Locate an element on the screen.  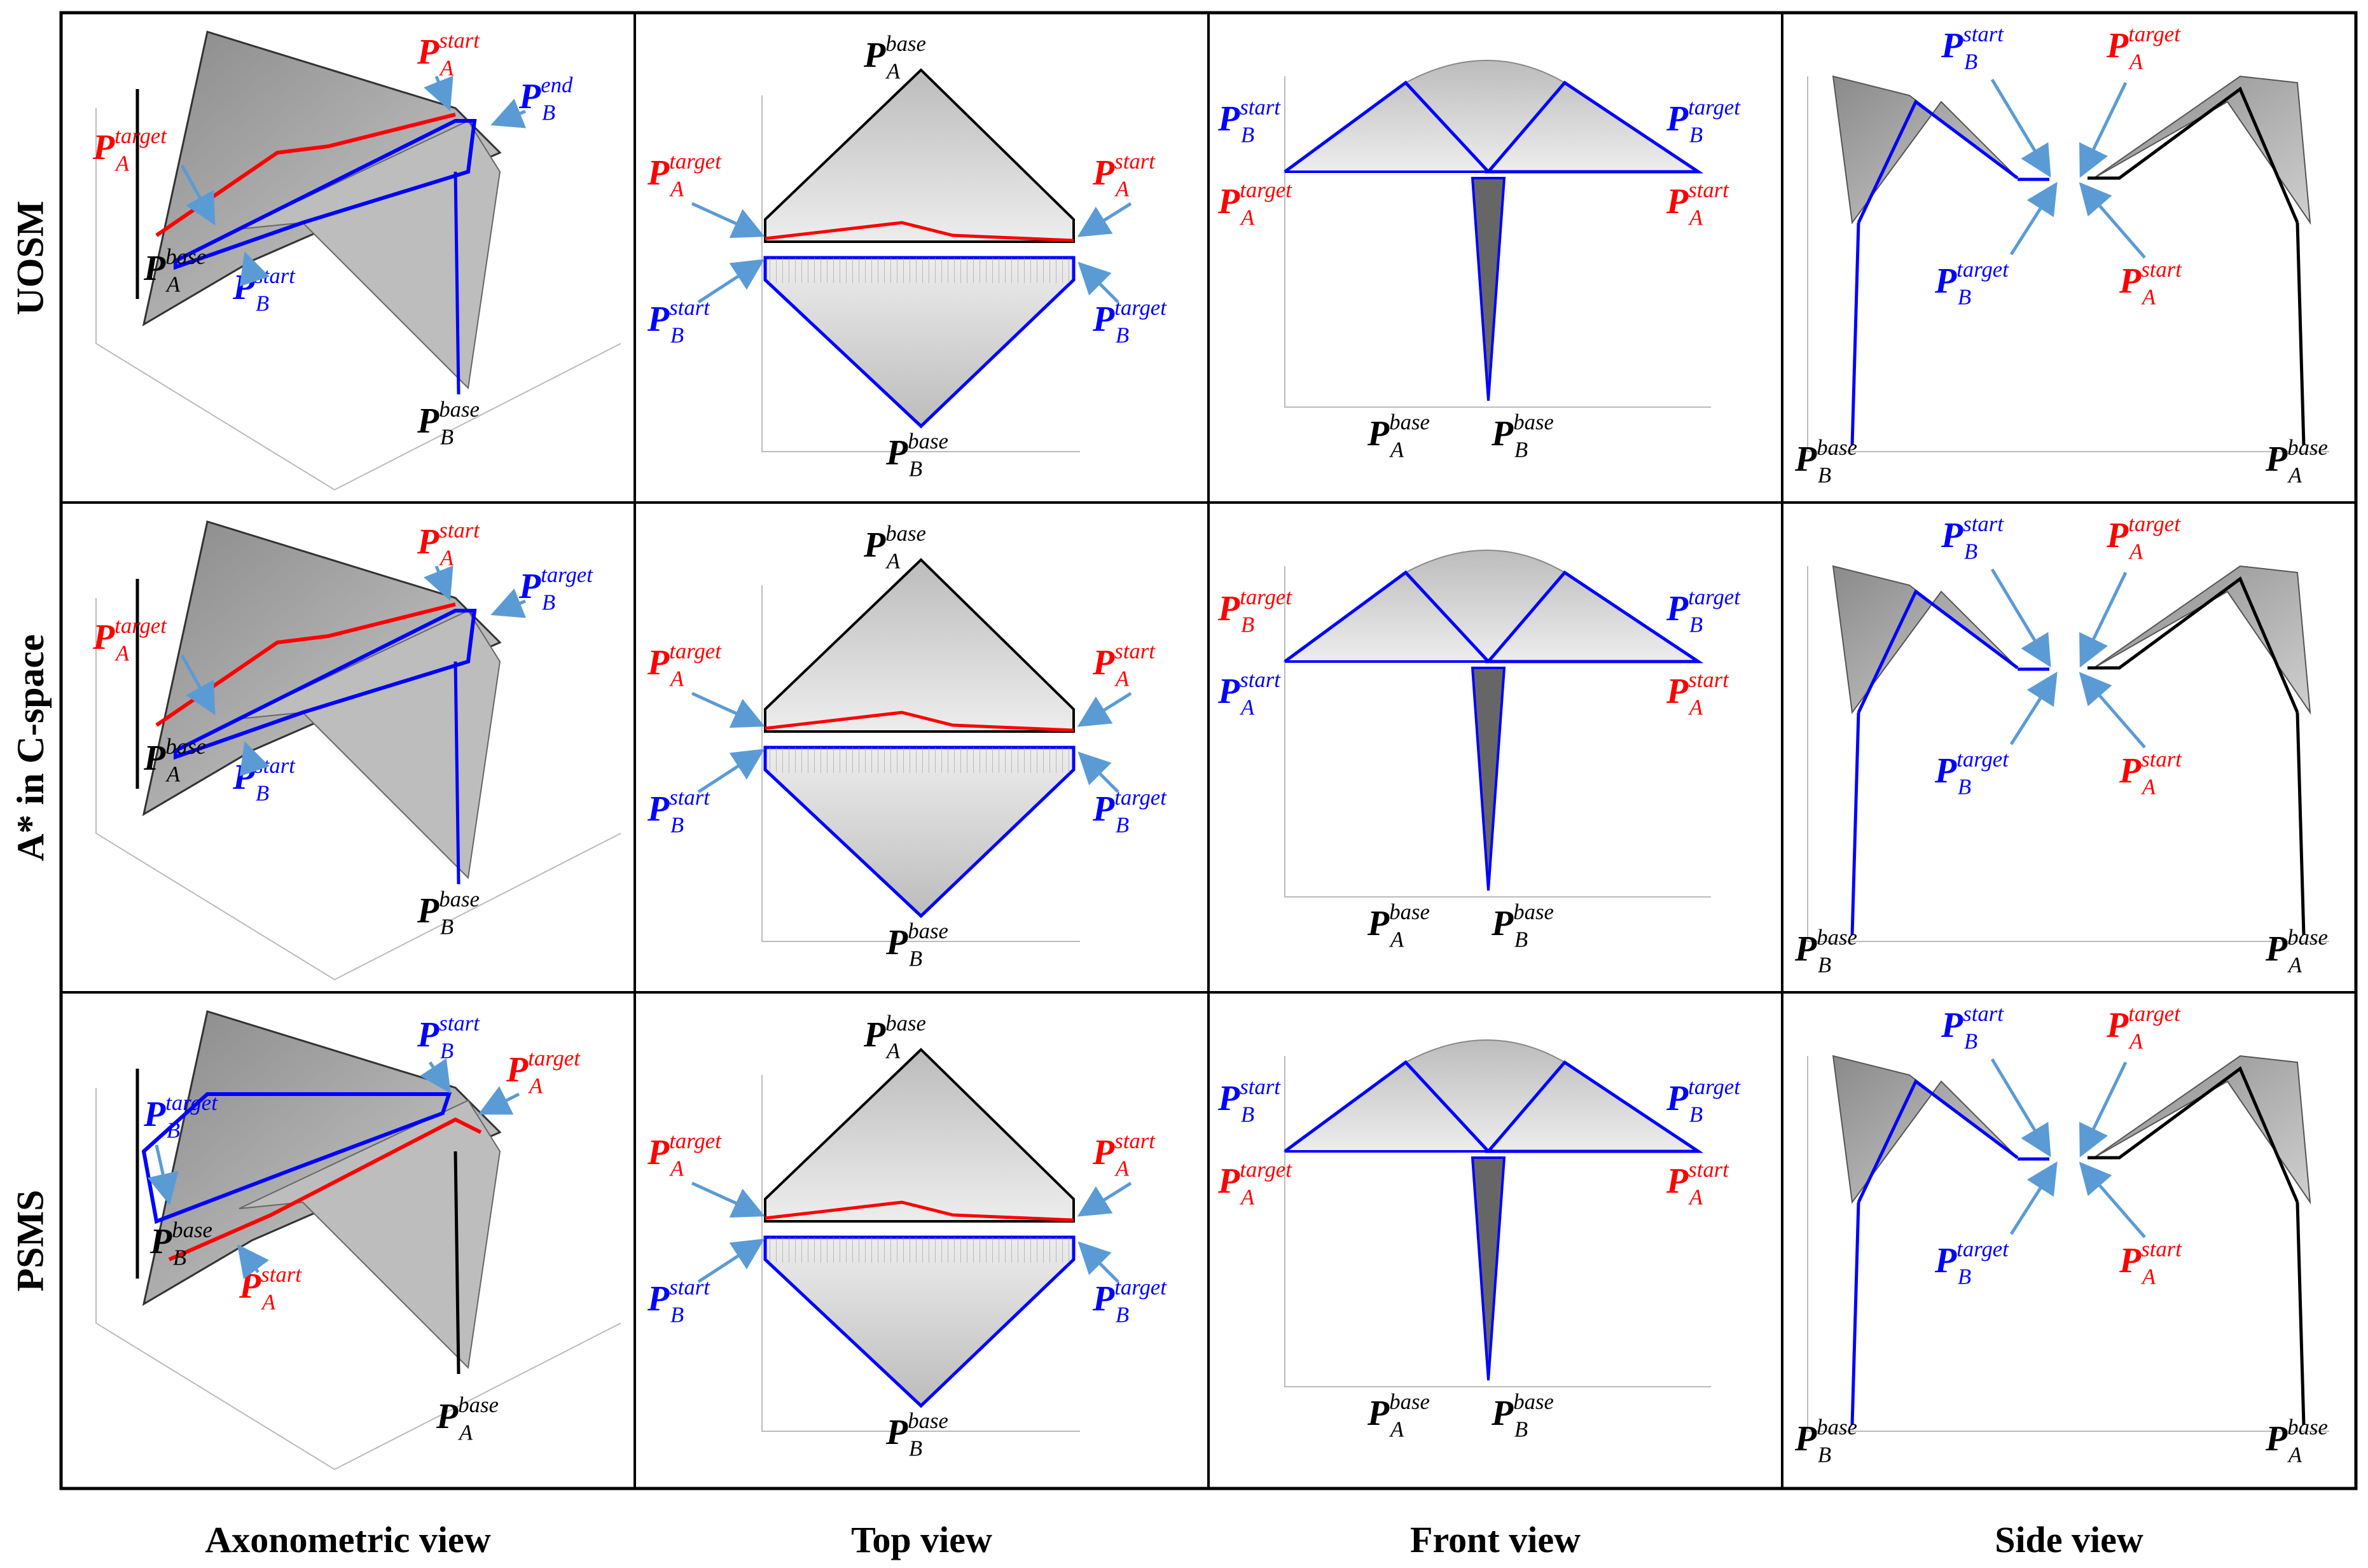
hatch-b is located at coordinates (919, 760).